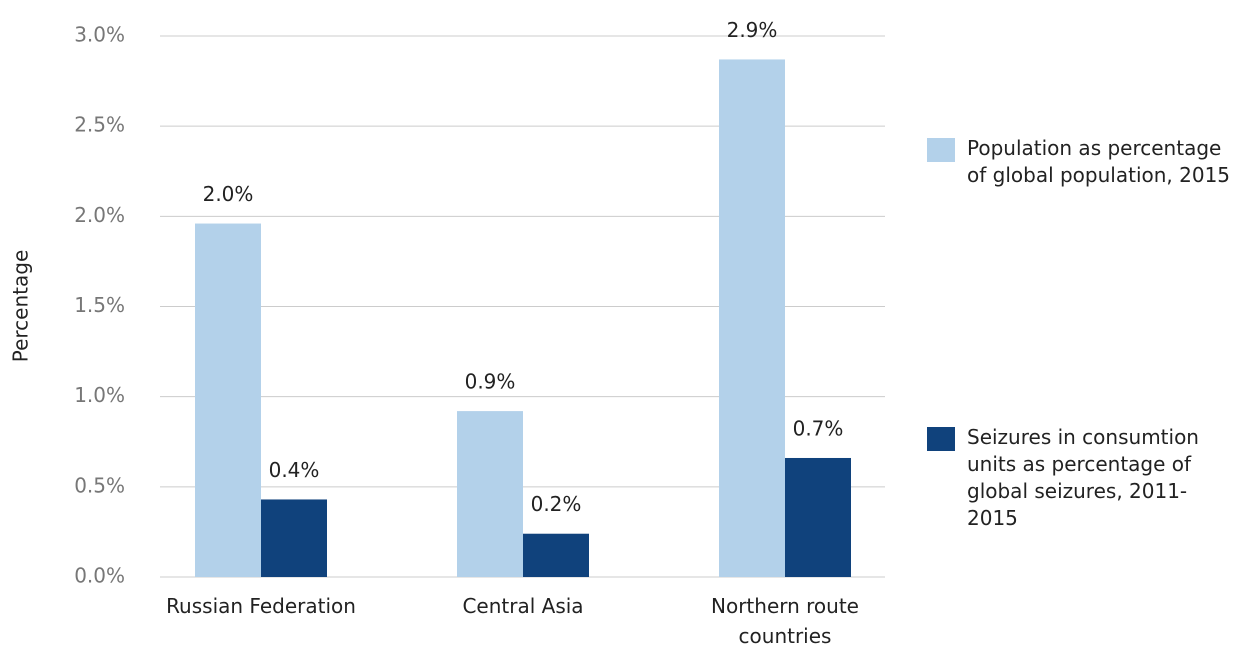 This screenshot has width=1239, height=648. I want to click on y-axis-label: Percentage, so click(21, 306).